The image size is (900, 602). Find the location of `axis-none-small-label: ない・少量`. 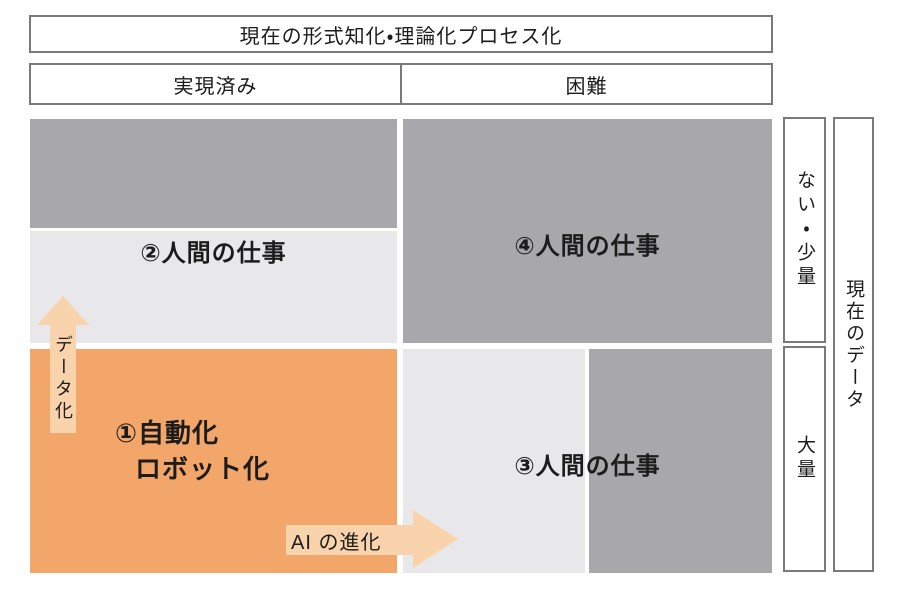

axis-none-small-label: ない・少量 is located at coordinates (804, 230).